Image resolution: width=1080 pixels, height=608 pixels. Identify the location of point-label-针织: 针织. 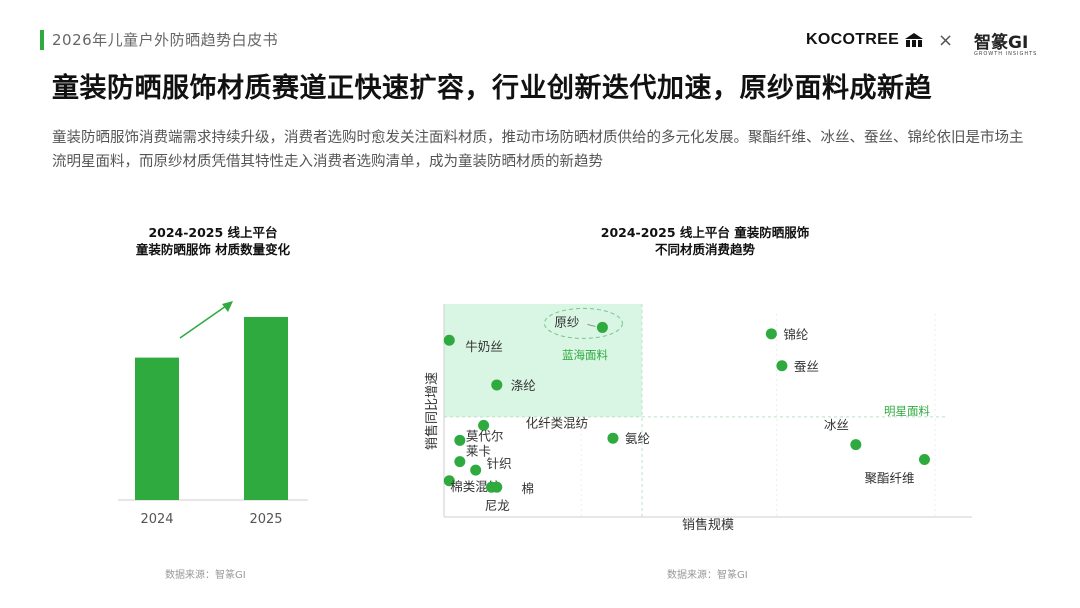
(499, 463).